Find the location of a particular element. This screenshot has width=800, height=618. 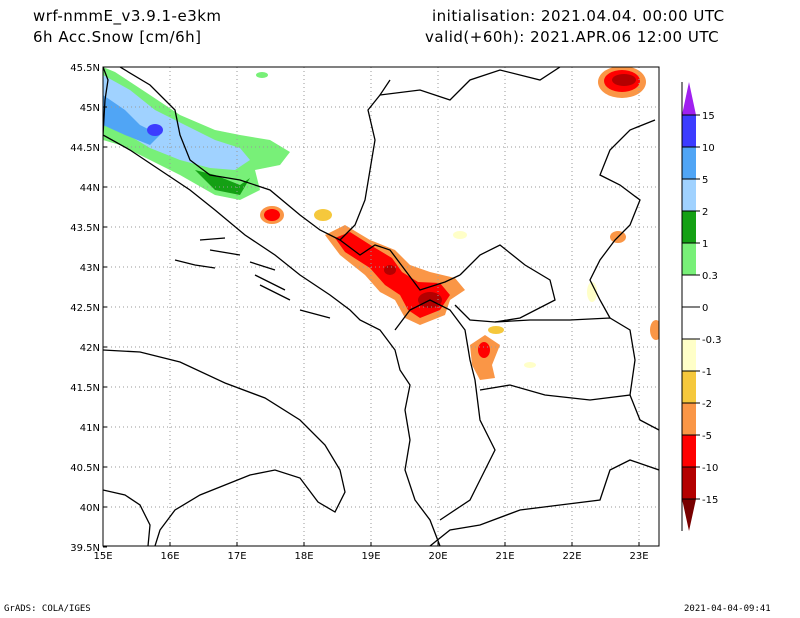

border-bulgaria is located at coordinates (622, 219).